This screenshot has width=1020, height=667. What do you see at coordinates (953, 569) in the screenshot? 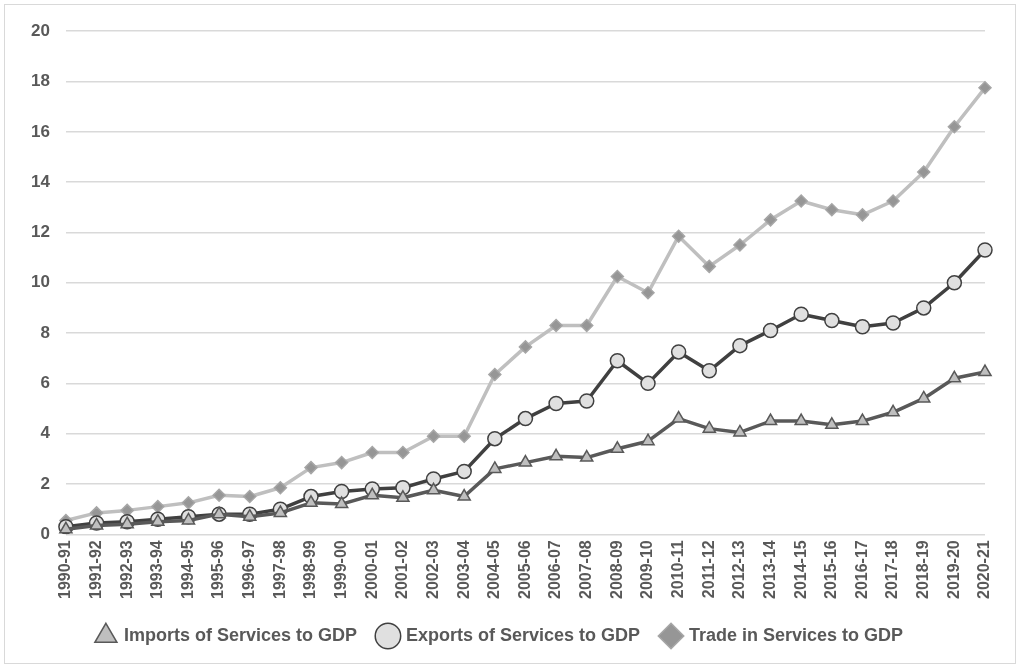
I see `x-tick-label: 2019-20` at bounding box center [953, 569].